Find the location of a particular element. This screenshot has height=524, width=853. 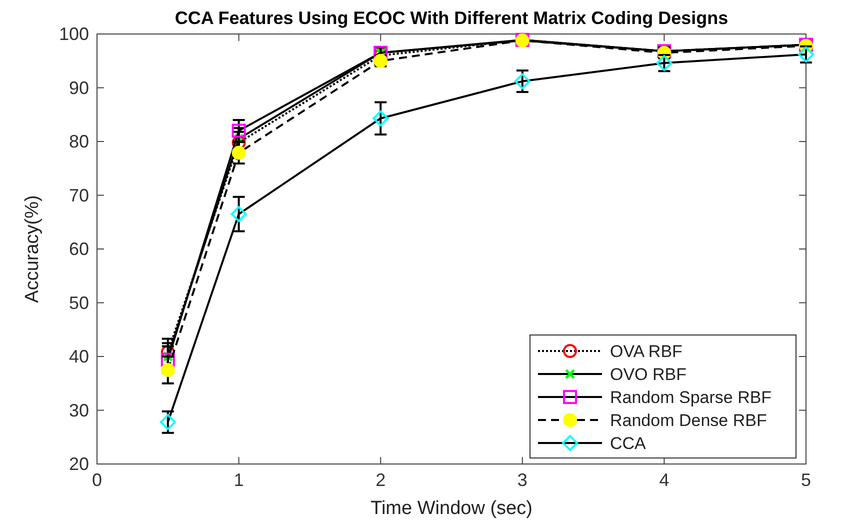

chart-title: CCA Features Using ECOC With Different Matrix Coding Designs is located at coordinates (451, 18).